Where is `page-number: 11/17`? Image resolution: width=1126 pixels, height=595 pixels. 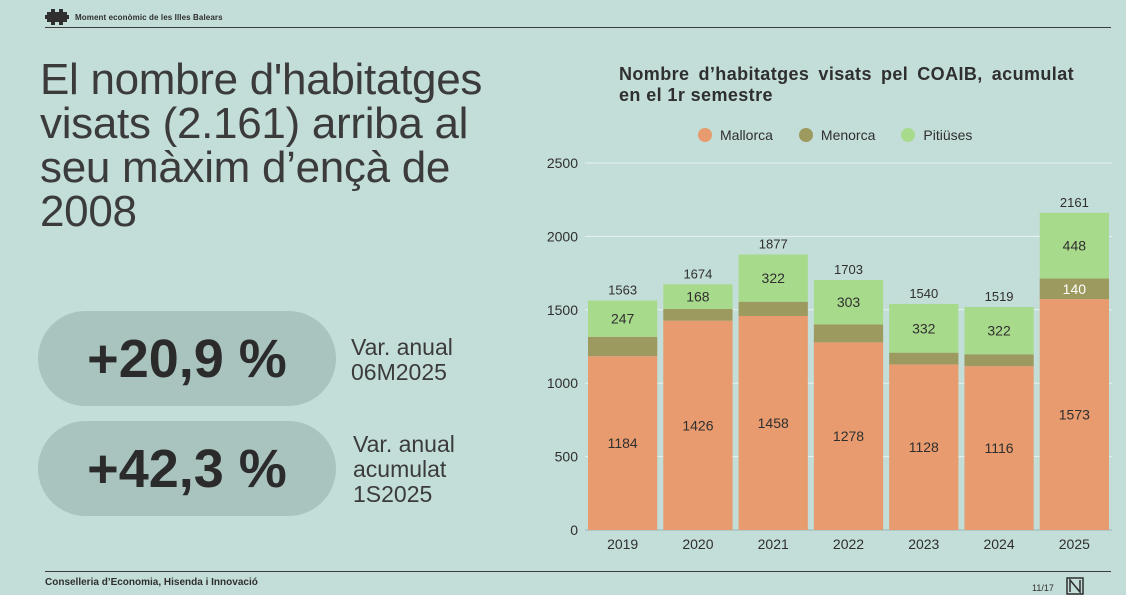 page-number: 11/17 is located at coordinates (1043, 588).